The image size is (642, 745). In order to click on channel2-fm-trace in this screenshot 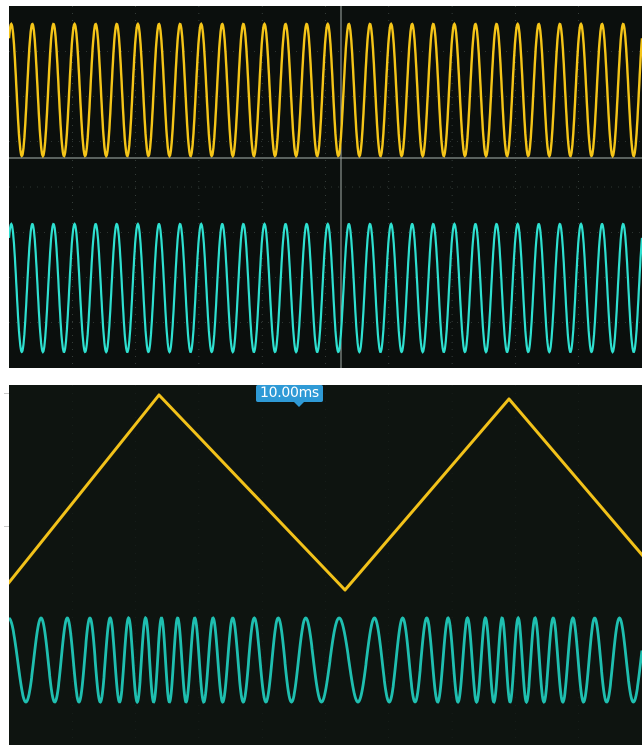, I will do `click(325, 660)`.